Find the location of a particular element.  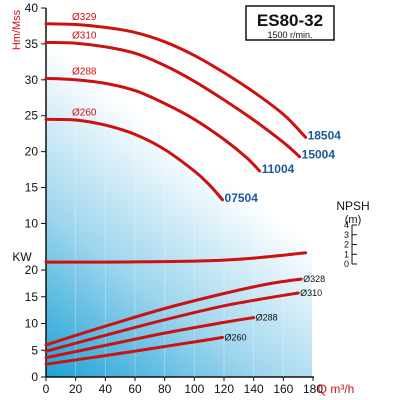

power-tick-label: 10 is located at coordinates (32, 324).